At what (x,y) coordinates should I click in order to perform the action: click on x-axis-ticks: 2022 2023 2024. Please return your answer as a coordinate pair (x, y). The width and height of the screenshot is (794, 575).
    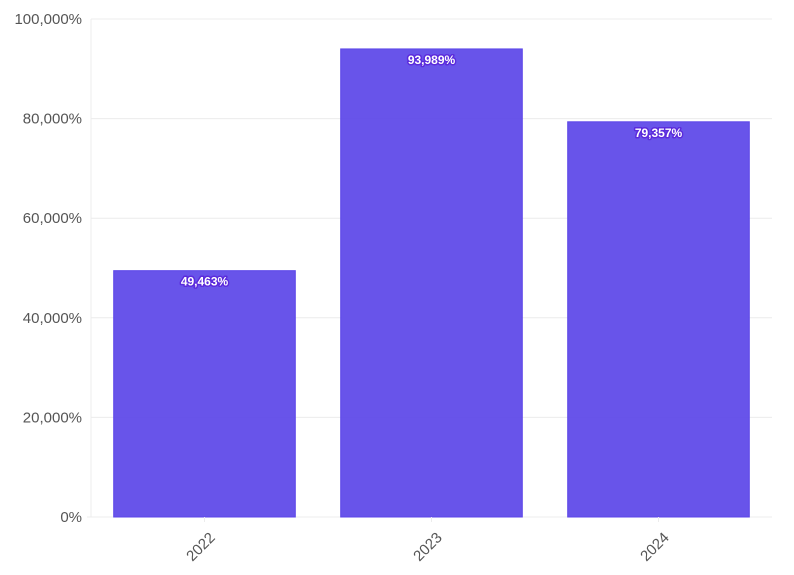
    Looking at the image, I should click on (428, 541).